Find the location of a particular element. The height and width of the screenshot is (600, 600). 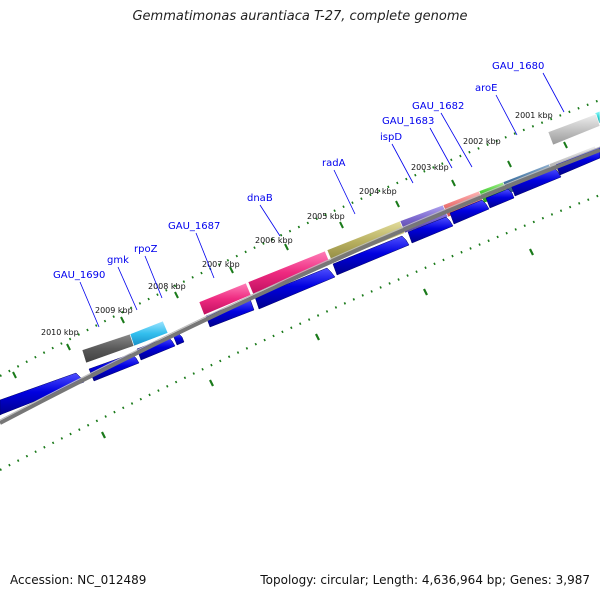

gene-label-dnaB: dnaB is located at coordinates (260, 198).